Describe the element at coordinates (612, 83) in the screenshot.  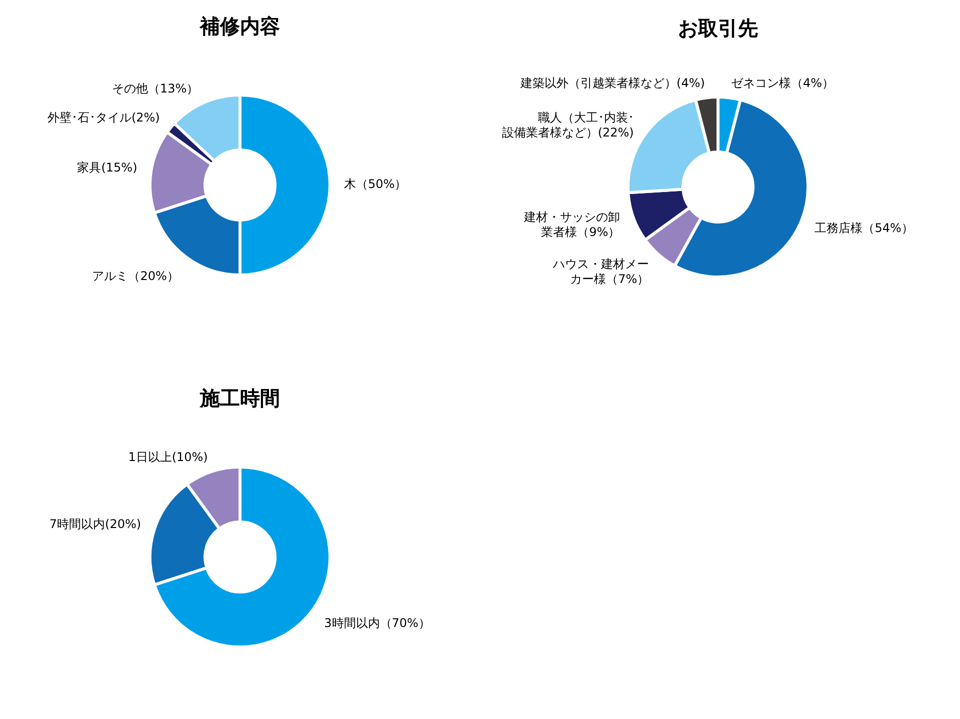
I see `slice-label: 建築以外（引越業者様など）(4%)` at that location.